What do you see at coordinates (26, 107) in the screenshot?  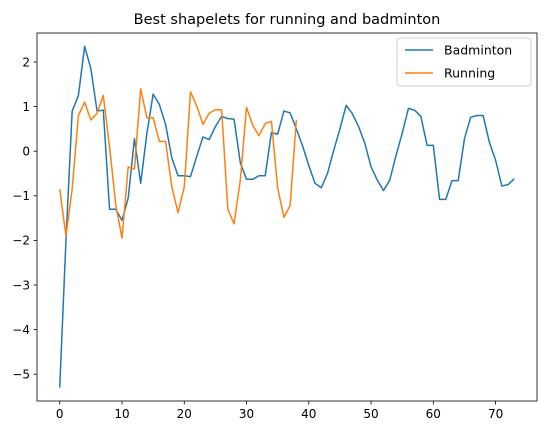 I see `y-tick-label: 1` at bounding box center [26, 107].